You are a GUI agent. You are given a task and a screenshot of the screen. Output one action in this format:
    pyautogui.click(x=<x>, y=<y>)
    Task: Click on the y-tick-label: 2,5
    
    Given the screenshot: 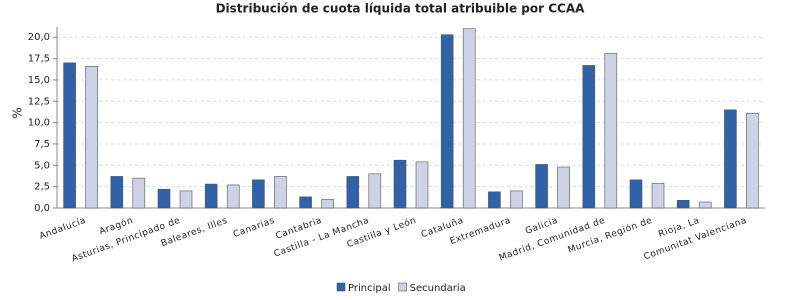 What is the action you would take?
    pyautogui.click(x=42, y=187)
    